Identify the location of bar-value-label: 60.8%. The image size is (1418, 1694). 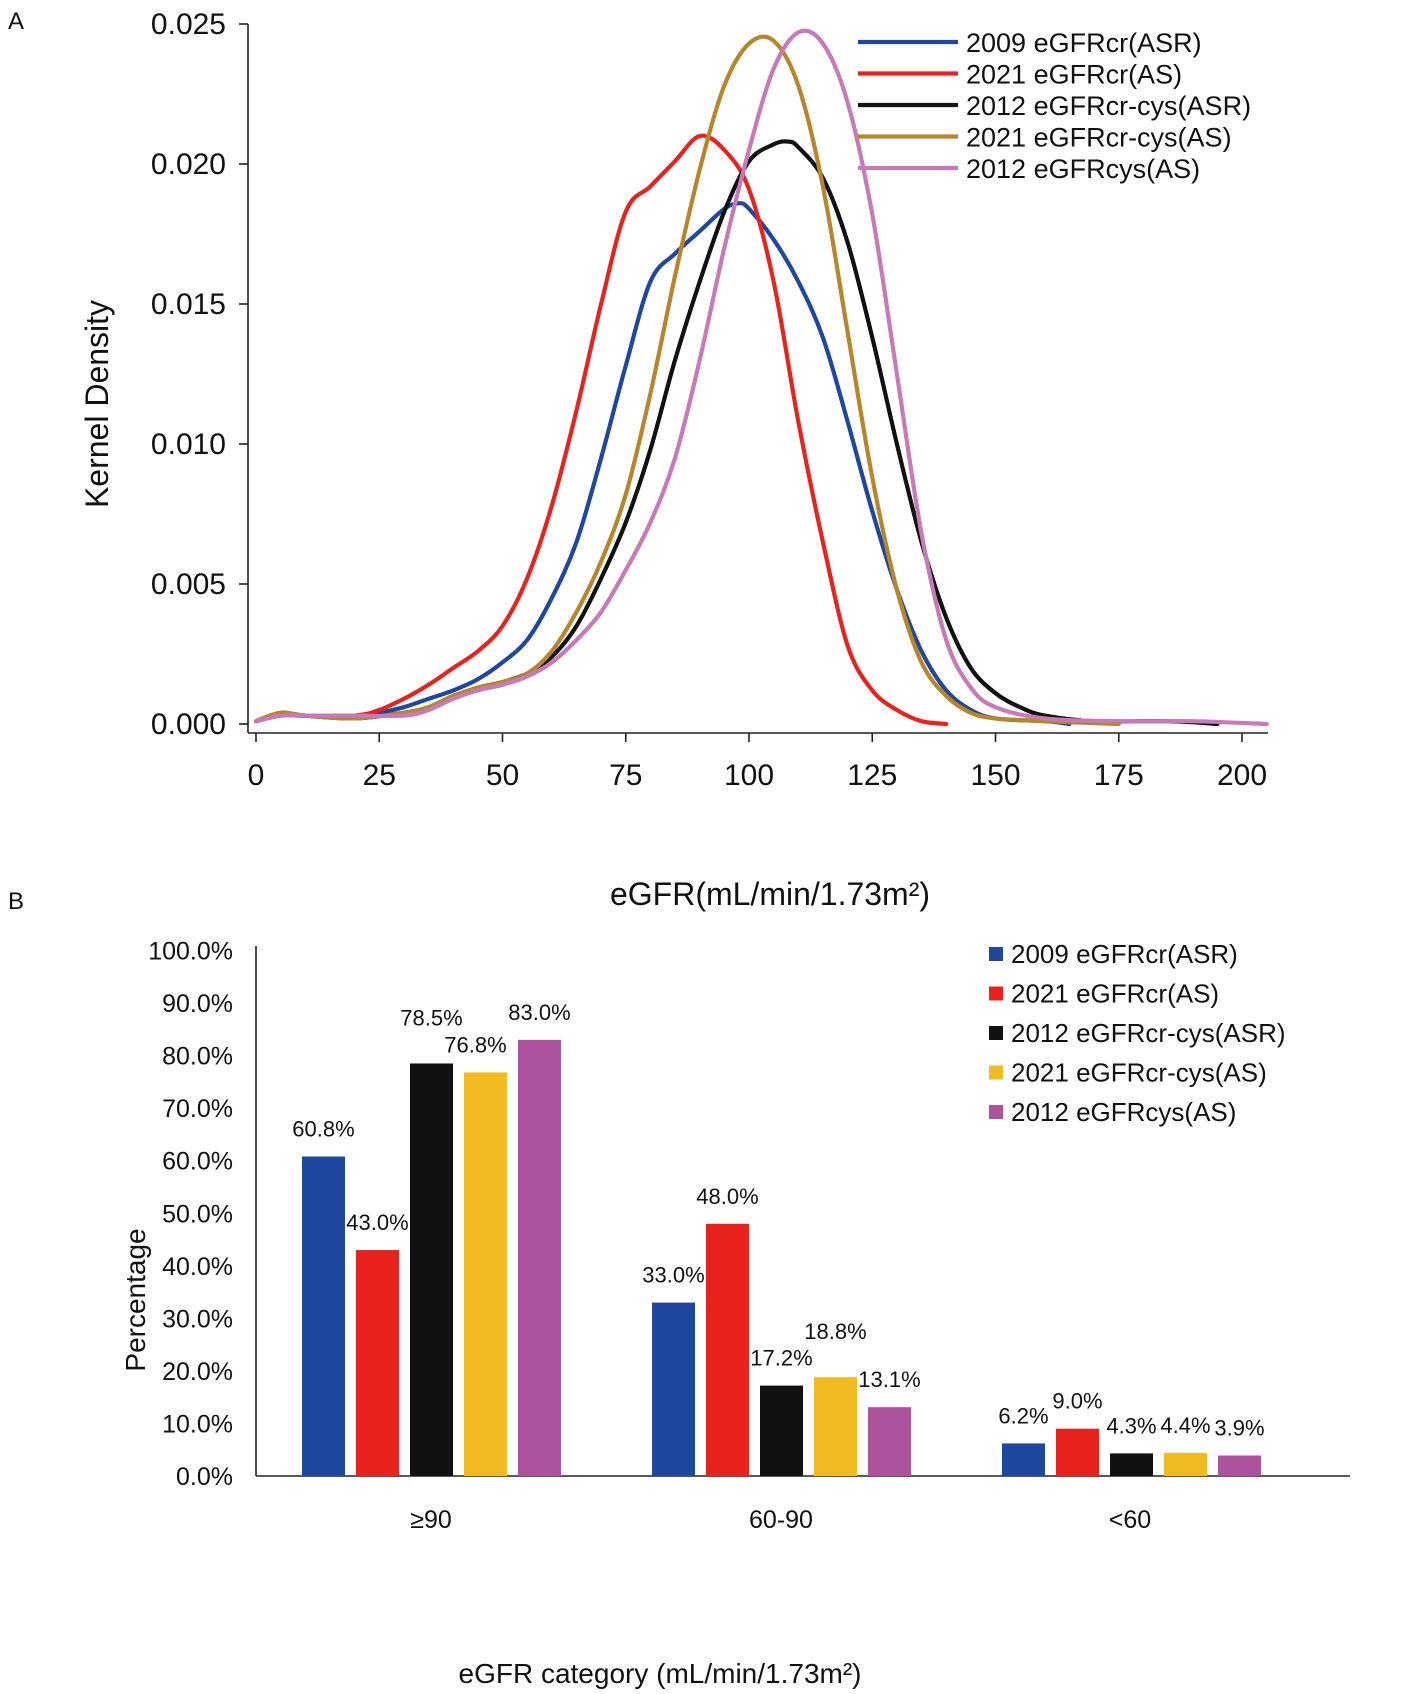
(323, 1128).